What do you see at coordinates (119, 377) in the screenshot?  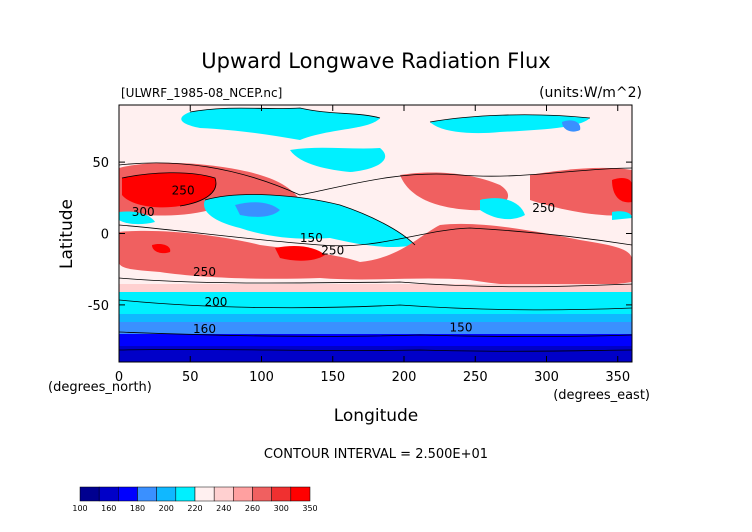 I see `x-tick-label: 0` at bounding box center [119, 377].